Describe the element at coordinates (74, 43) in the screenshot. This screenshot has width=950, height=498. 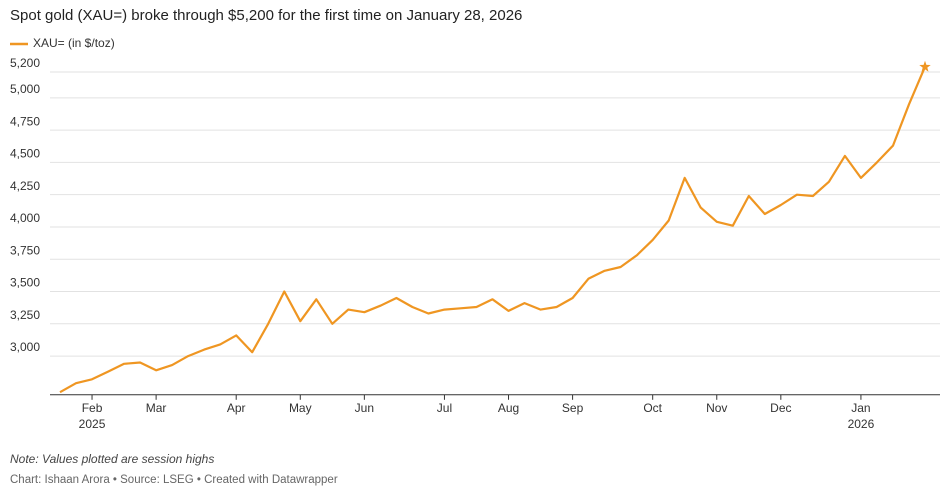
I see `legend-label: XAU= (in $/toz)` at that location.